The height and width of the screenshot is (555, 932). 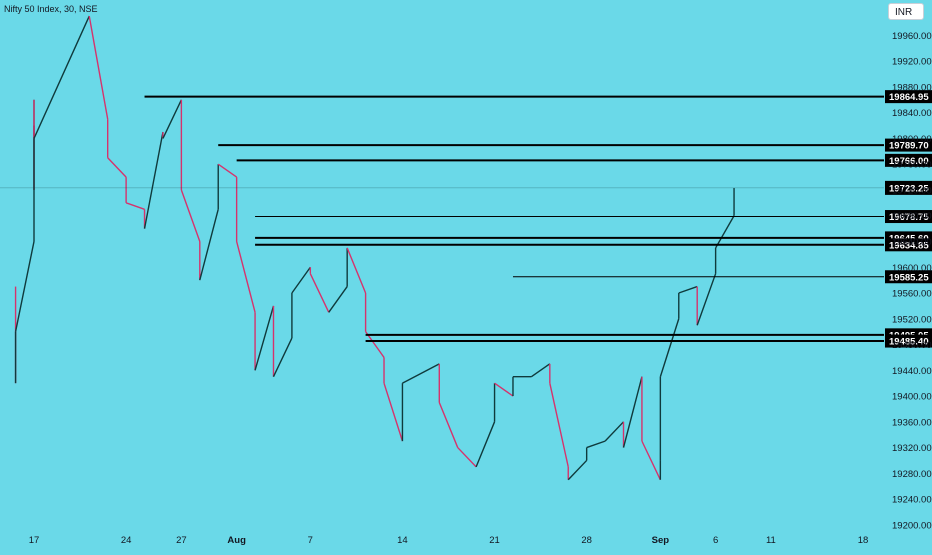 I want to click on x-tick-label: 28, so click(x=586, y=540).